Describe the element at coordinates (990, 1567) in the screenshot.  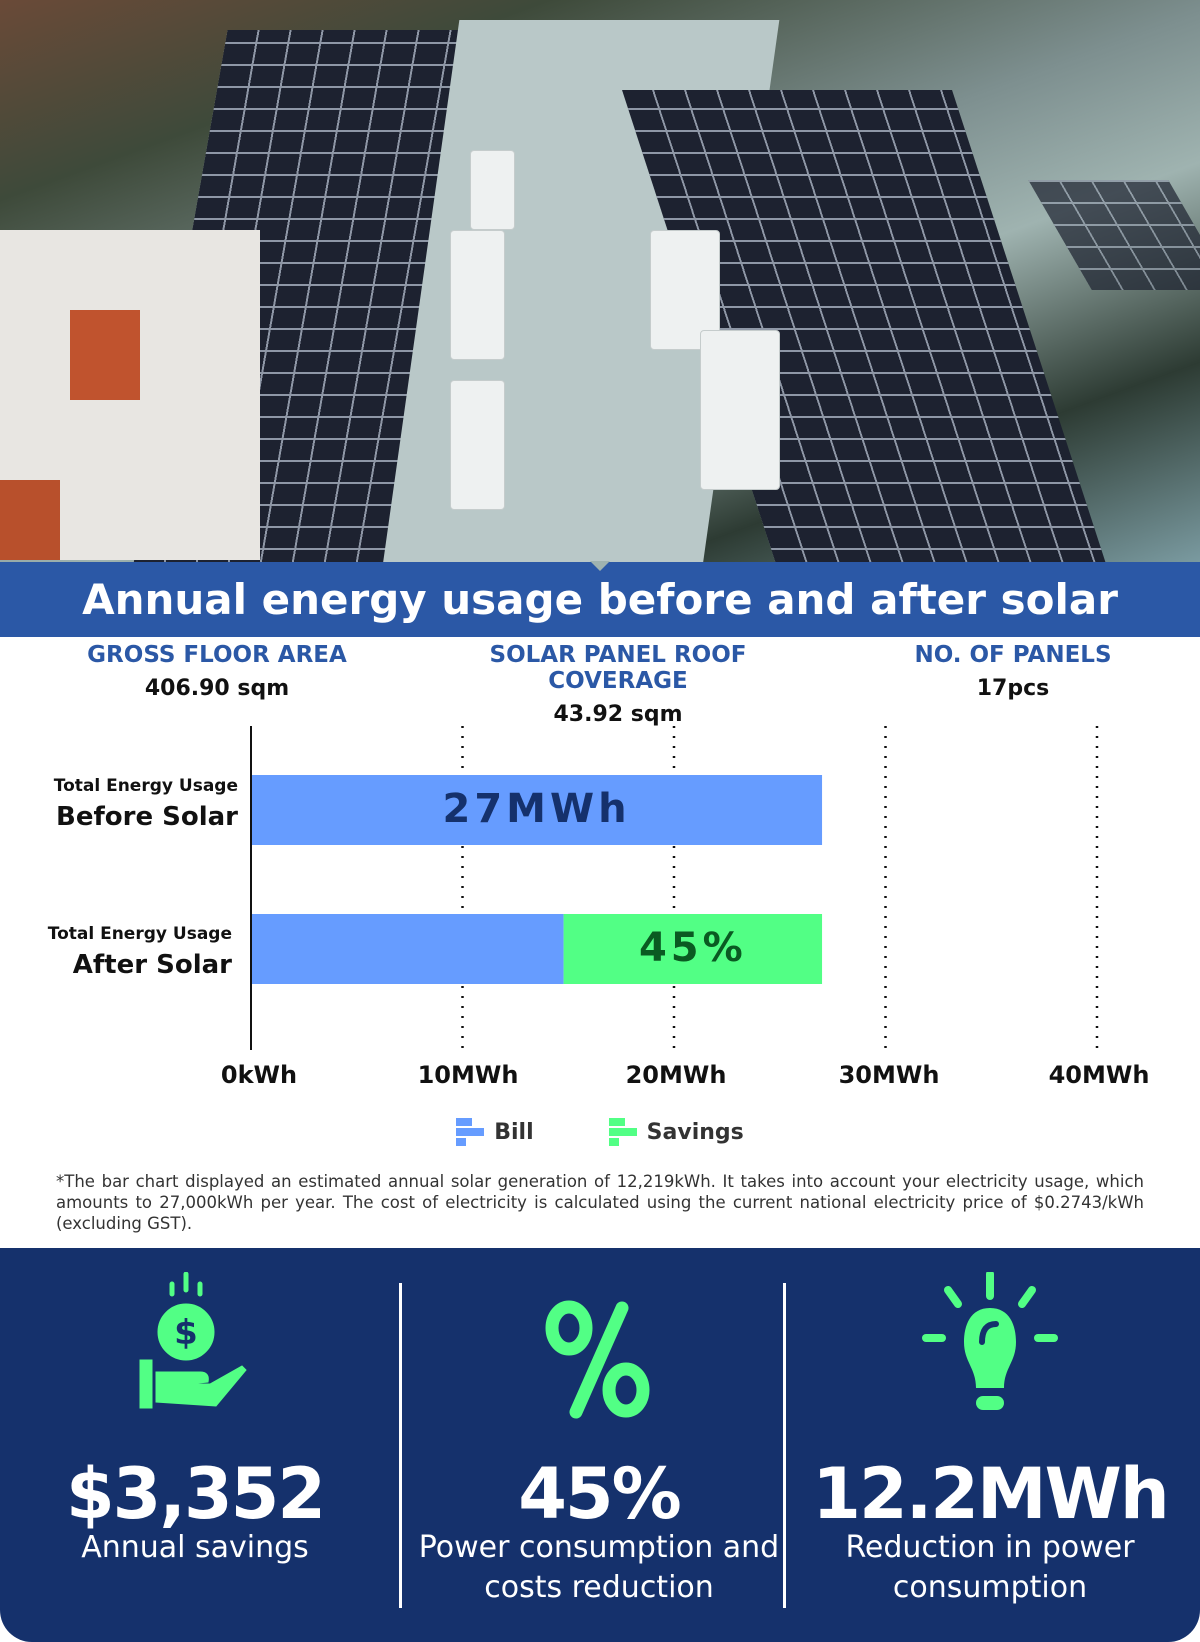
I see `summary-caption: Reduction in power consumption` at that location.